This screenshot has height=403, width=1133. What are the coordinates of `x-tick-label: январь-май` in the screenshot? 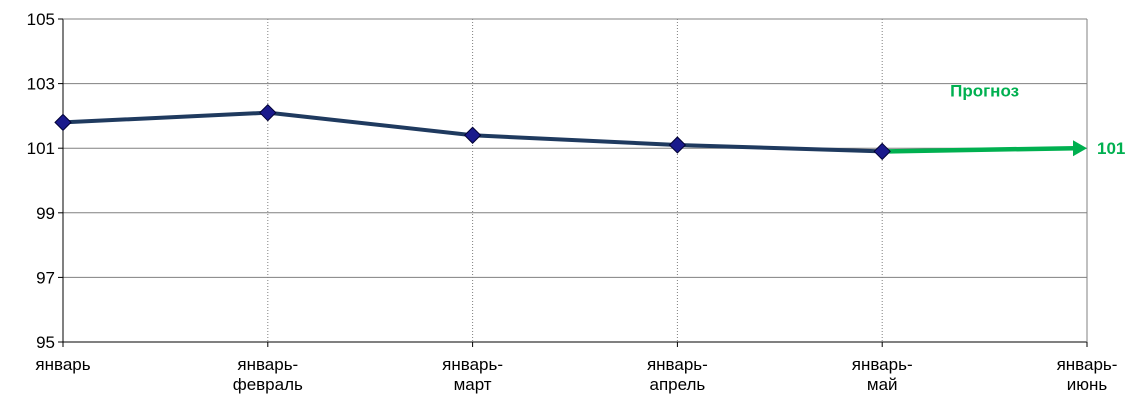 It's located at (882, 374).